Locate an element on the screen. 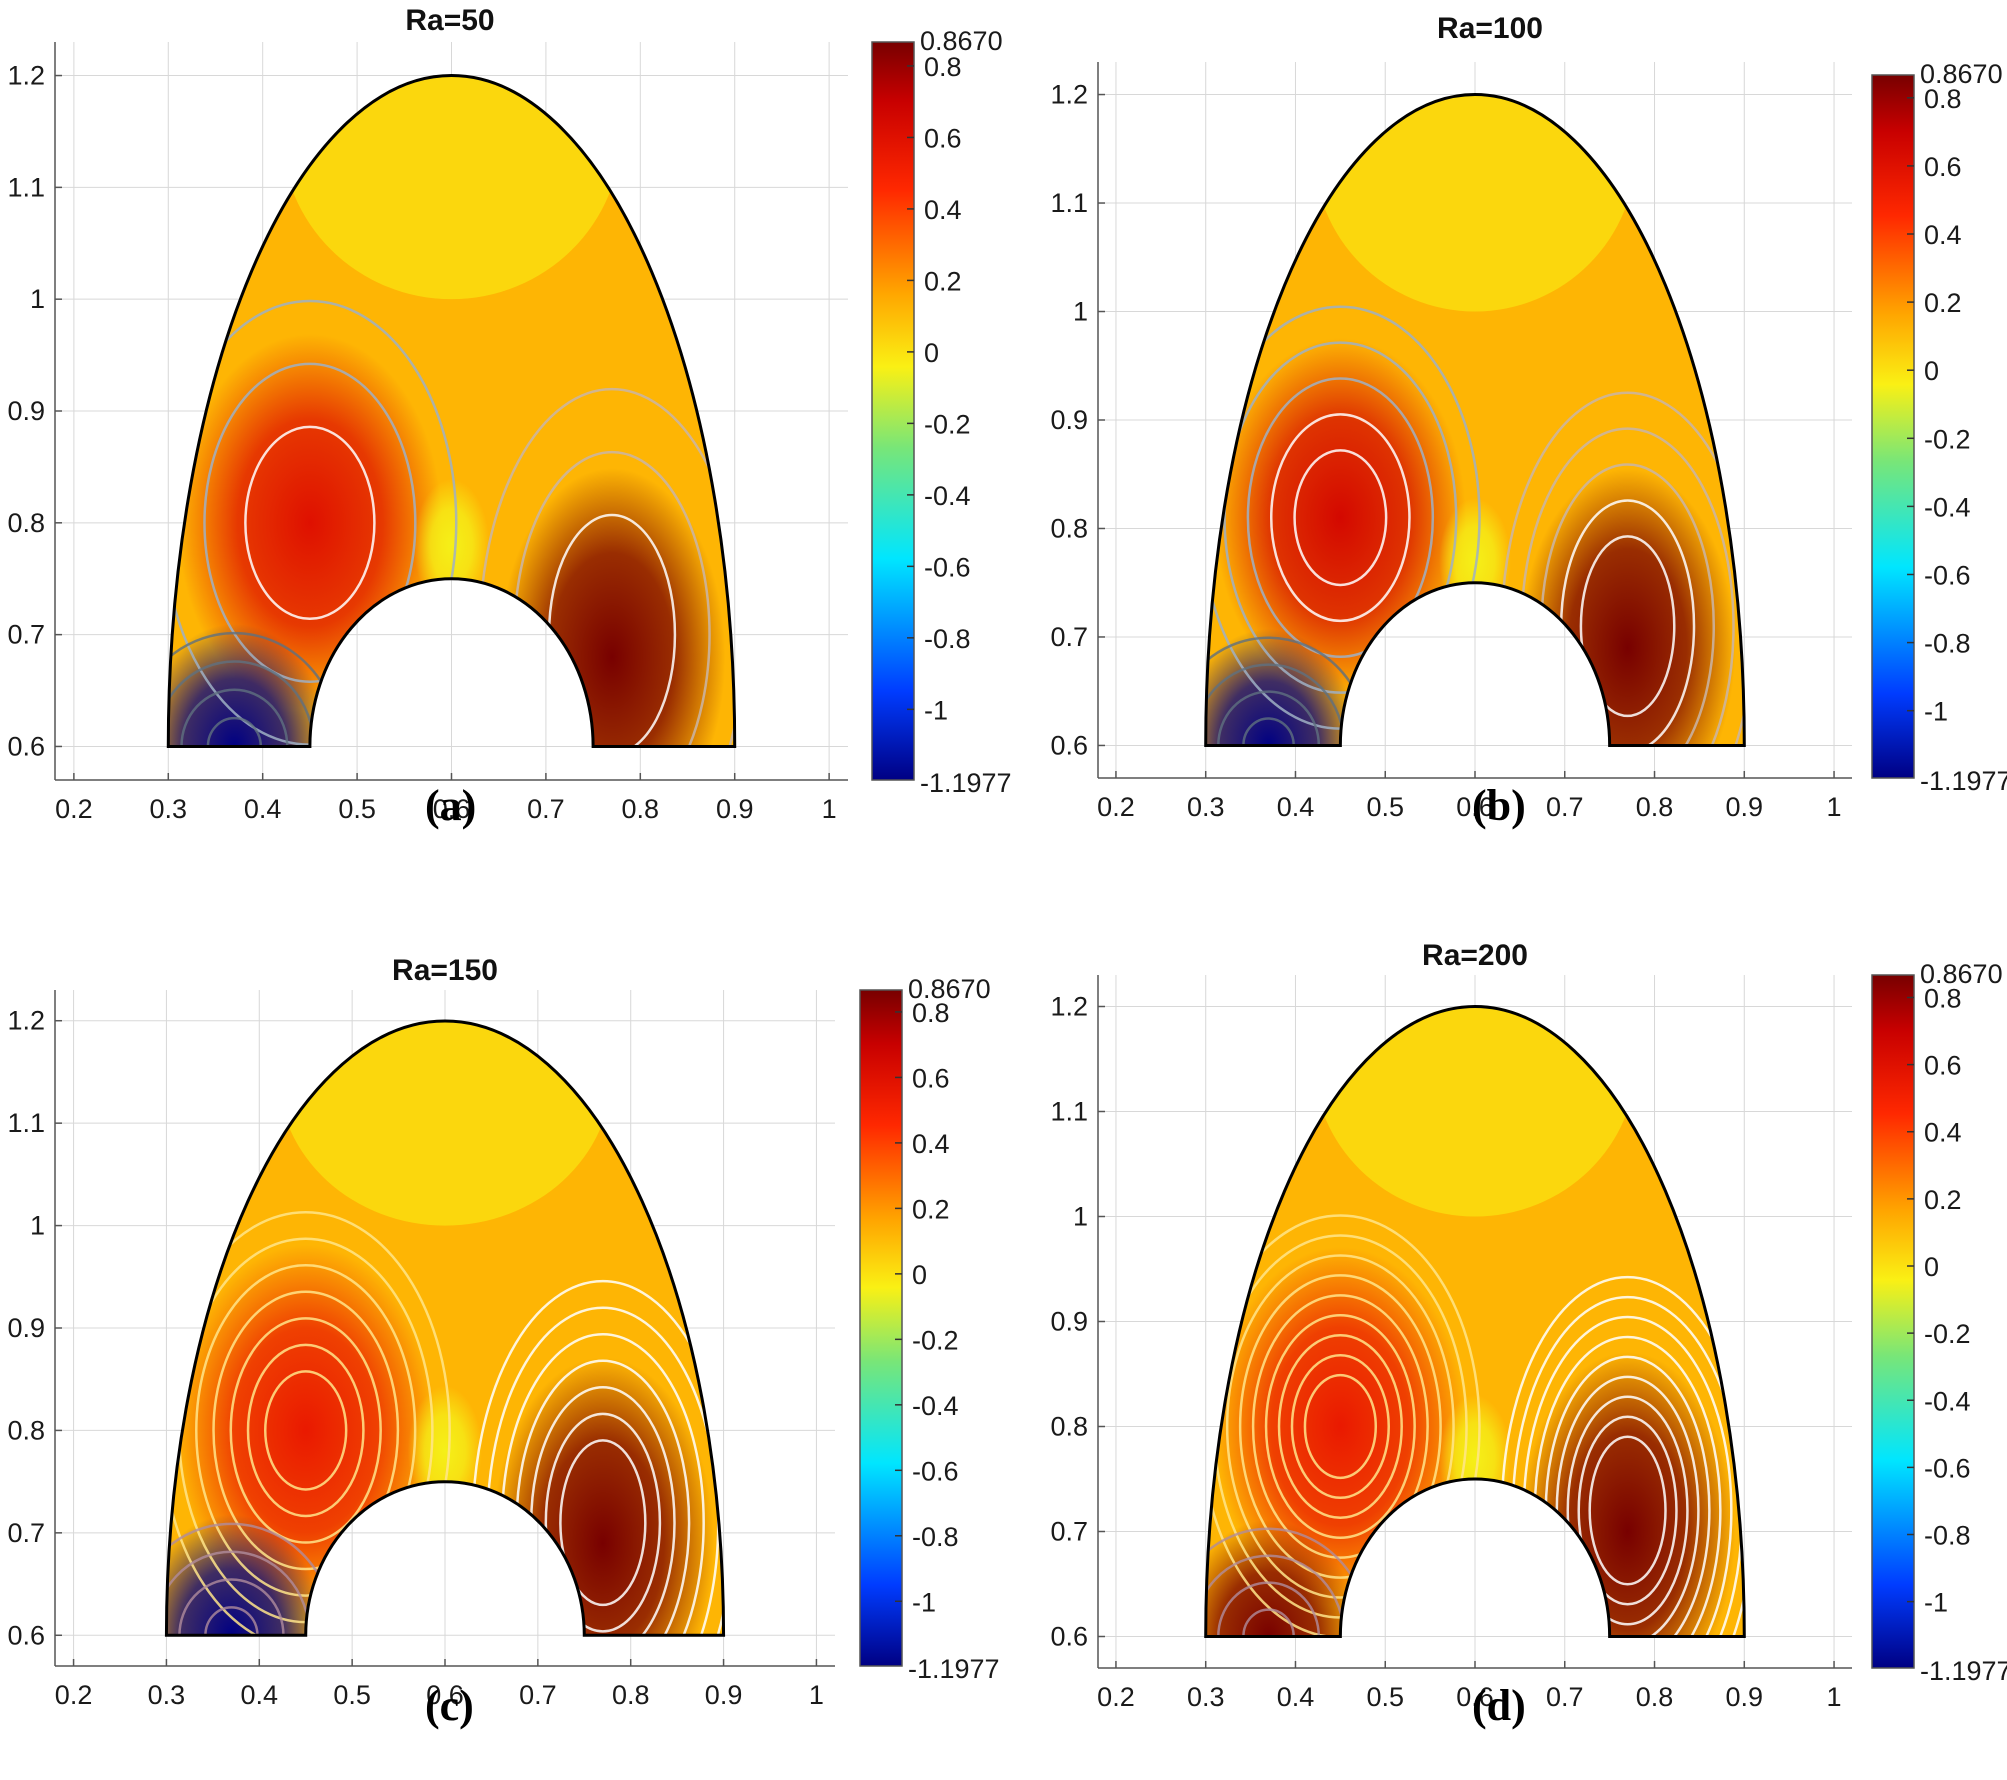 Image resolution: width=2007 pixels, height=1780 pixels. contour-field is located at coordinates (445, 1328).